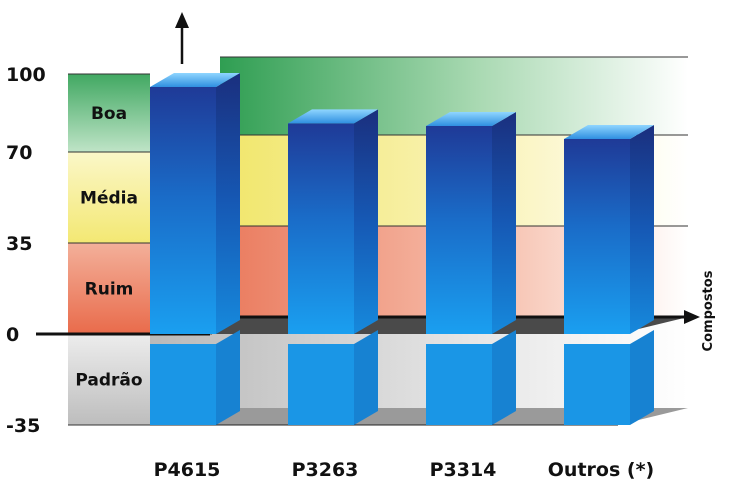  What do you see at coordinates (182, 20) in the screenshot?
I see `y-axis-arrow` at bounding box center [182, 20].